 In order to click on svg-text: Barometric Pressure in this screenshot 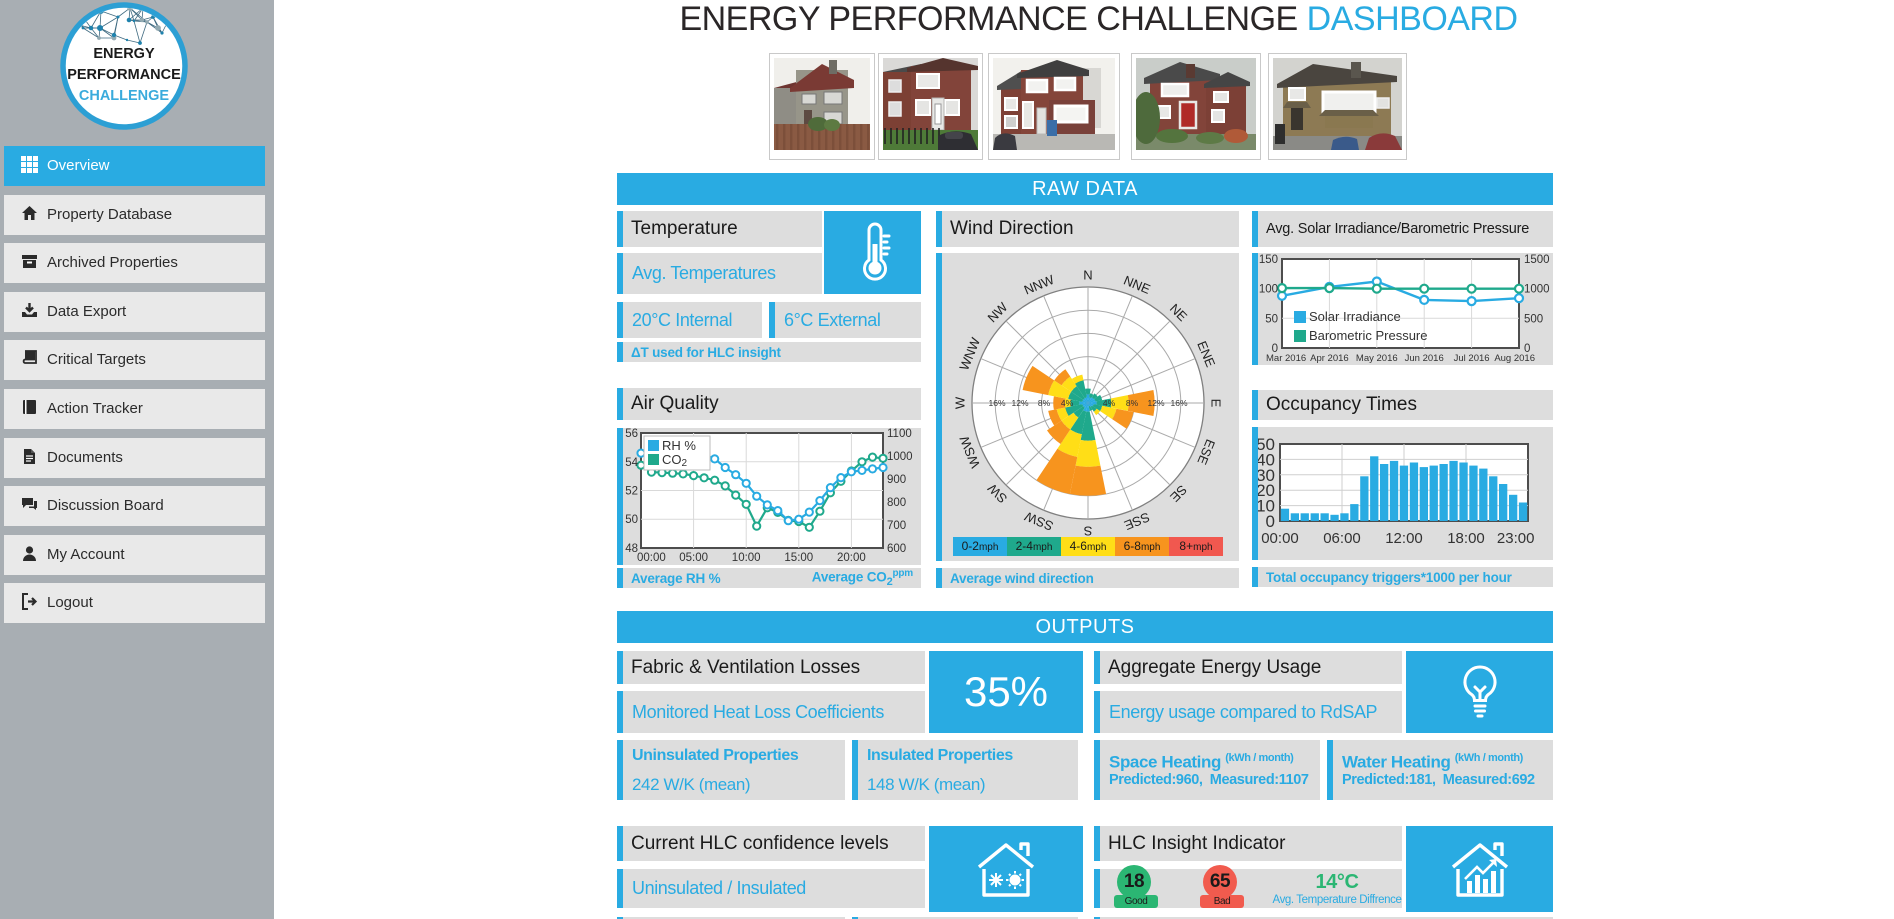, I will do `click(1368, 335)`.